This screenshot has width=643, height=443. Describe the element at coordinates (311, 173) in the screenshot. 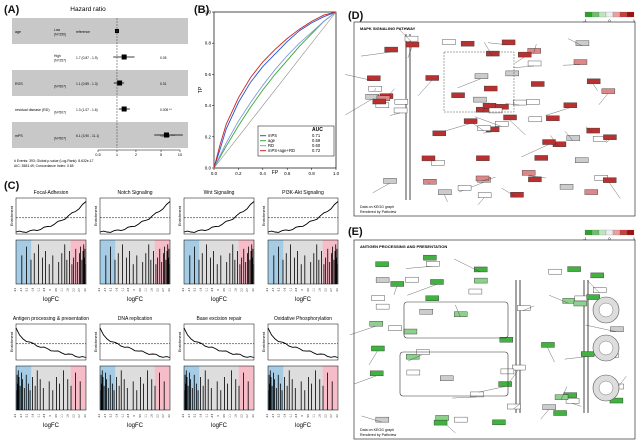

I see `roc-xtick-label: 0.8` at that location.